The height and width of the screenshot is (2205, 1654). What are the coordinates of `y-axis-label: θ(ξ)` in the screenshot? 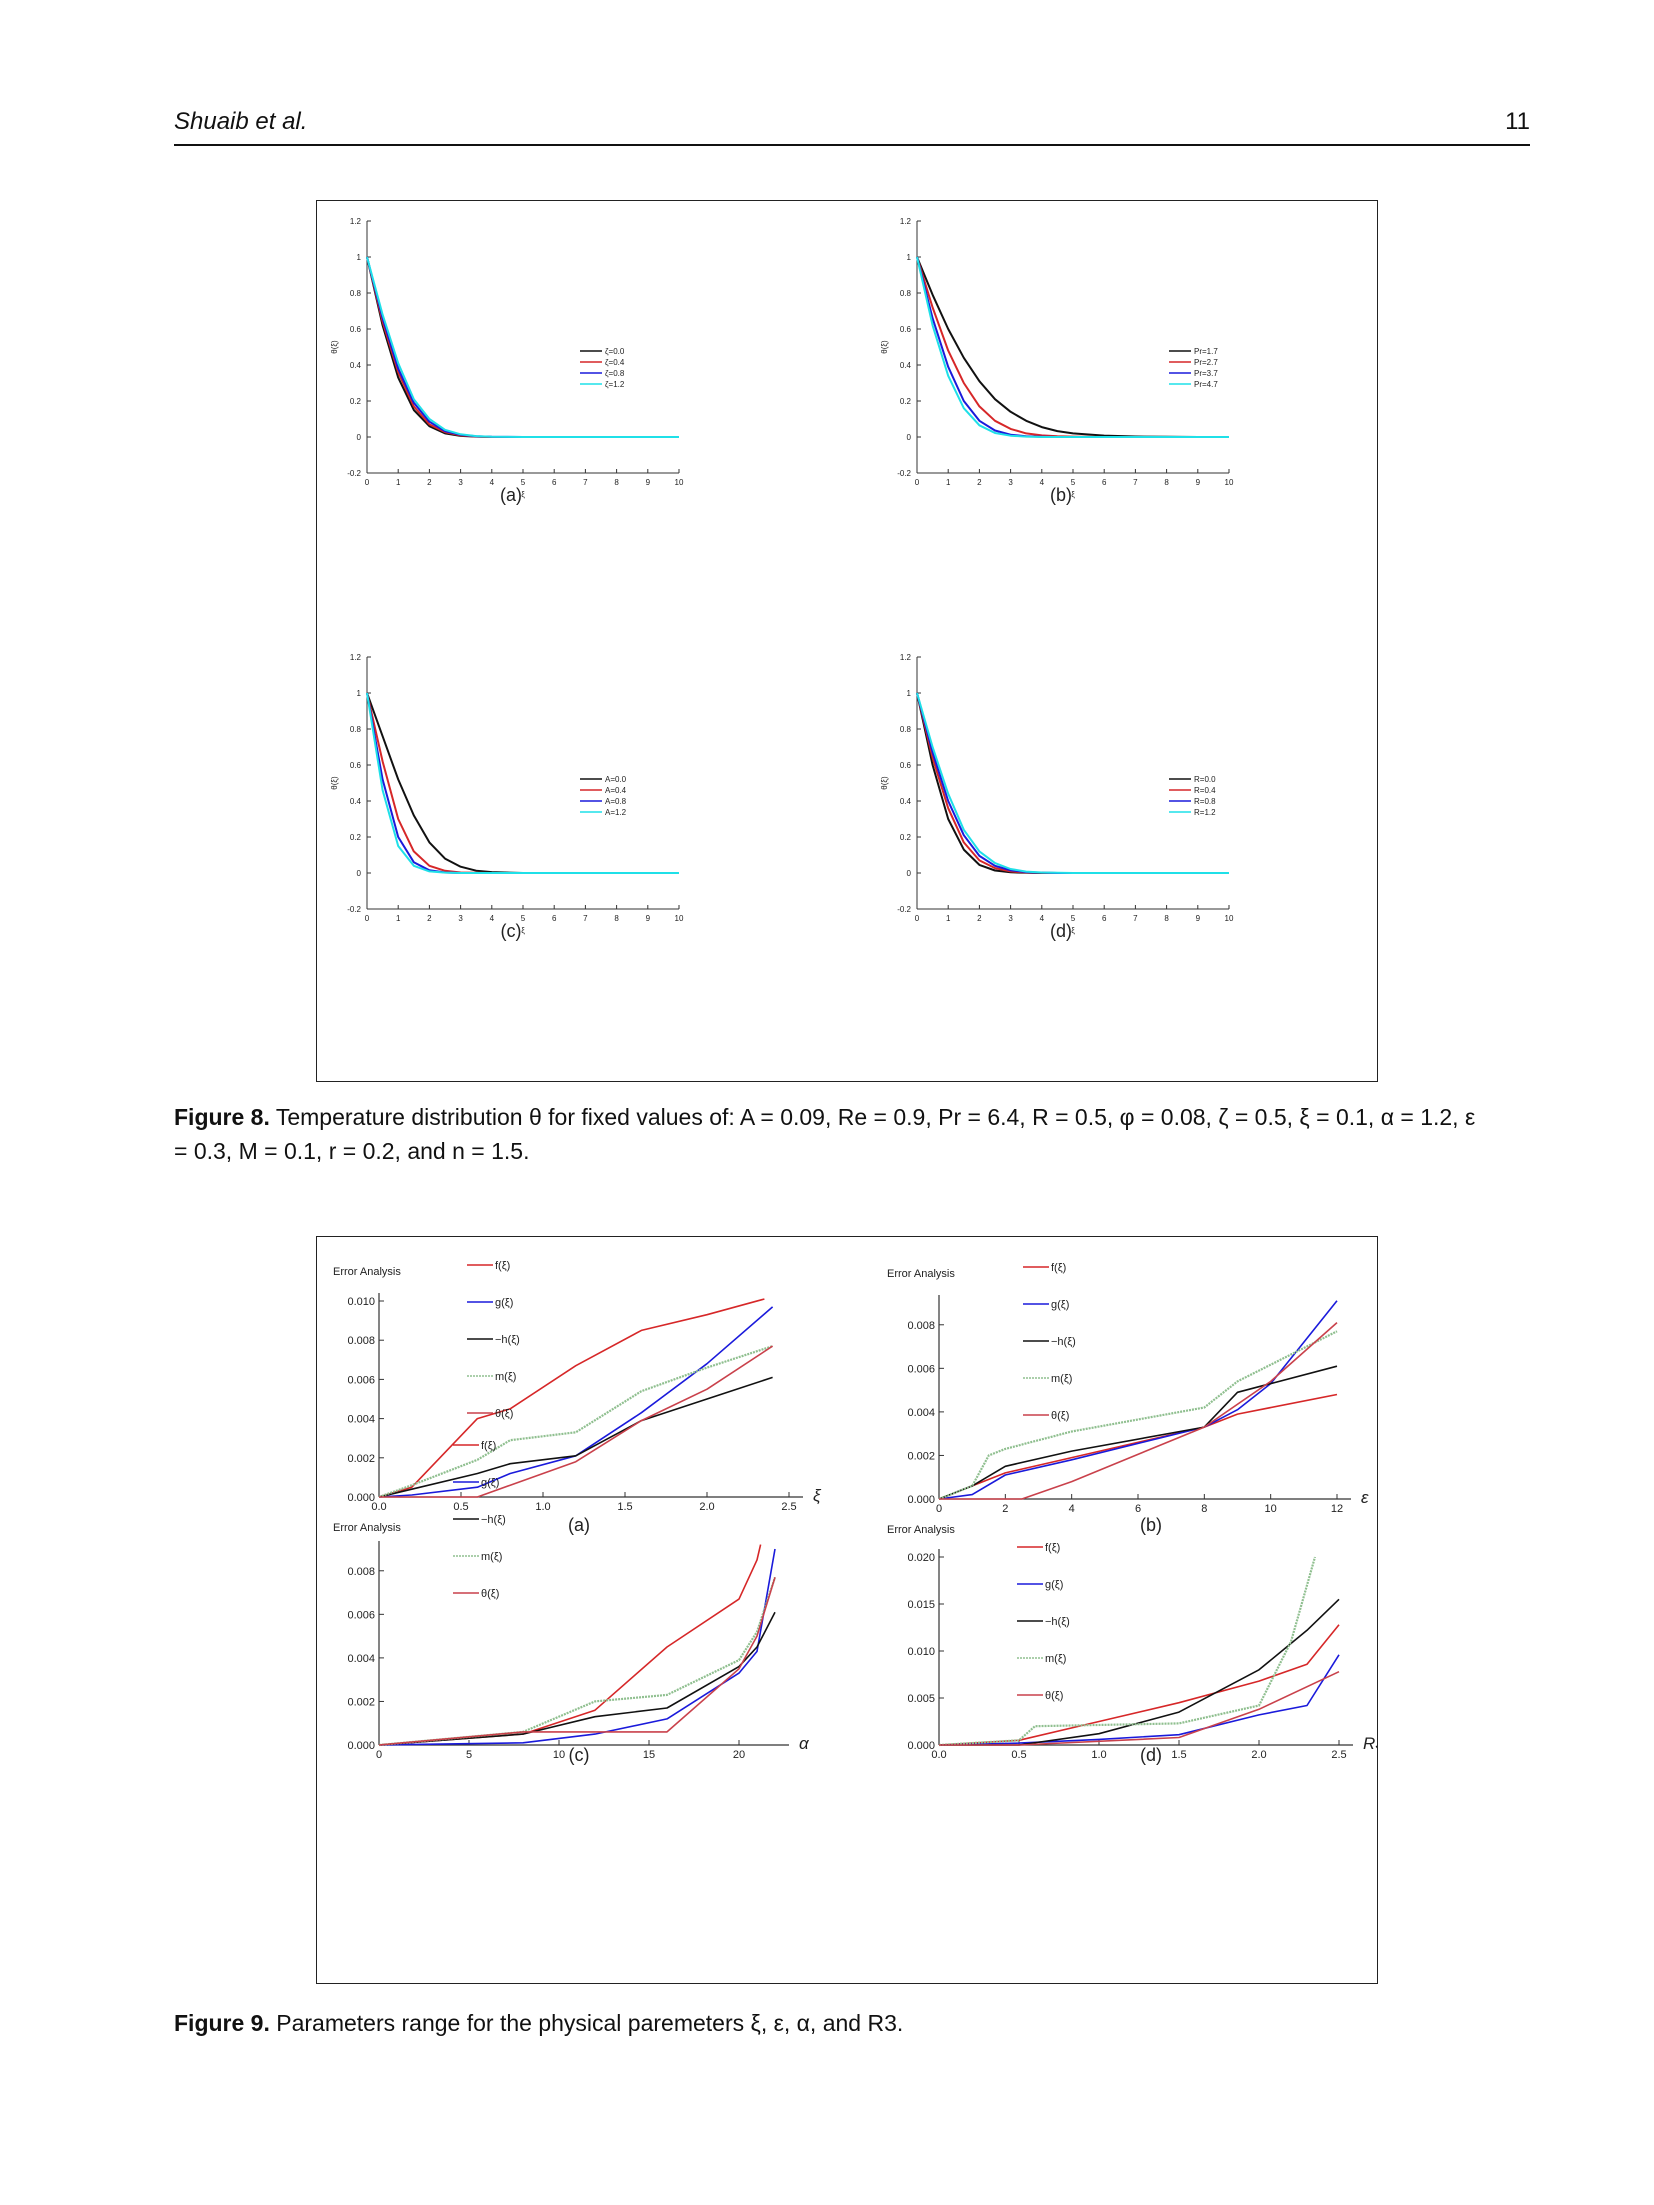 It's located at (334, 783).